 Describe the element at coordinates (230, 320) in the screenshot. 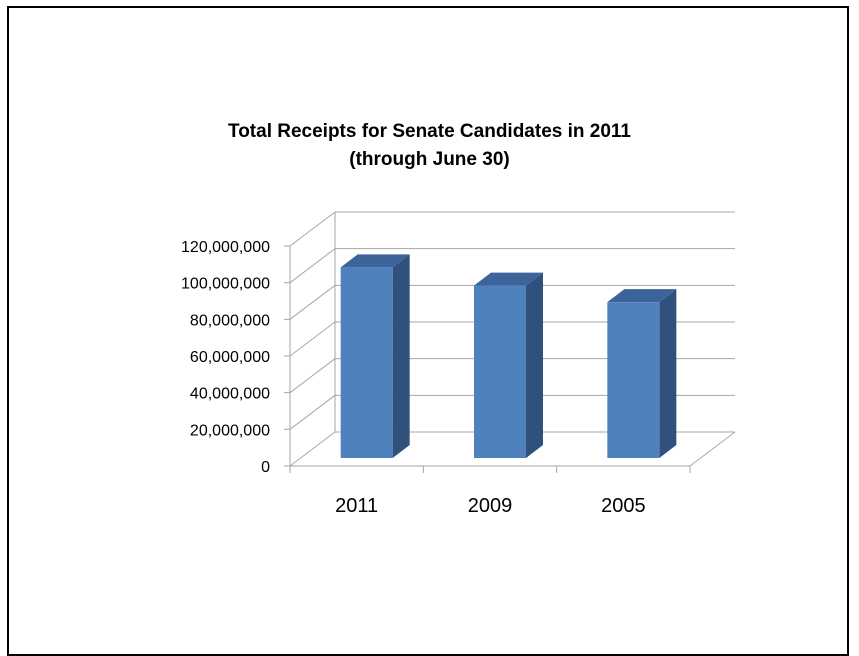

I see `y-tick-label: 80,000,000` at that location.